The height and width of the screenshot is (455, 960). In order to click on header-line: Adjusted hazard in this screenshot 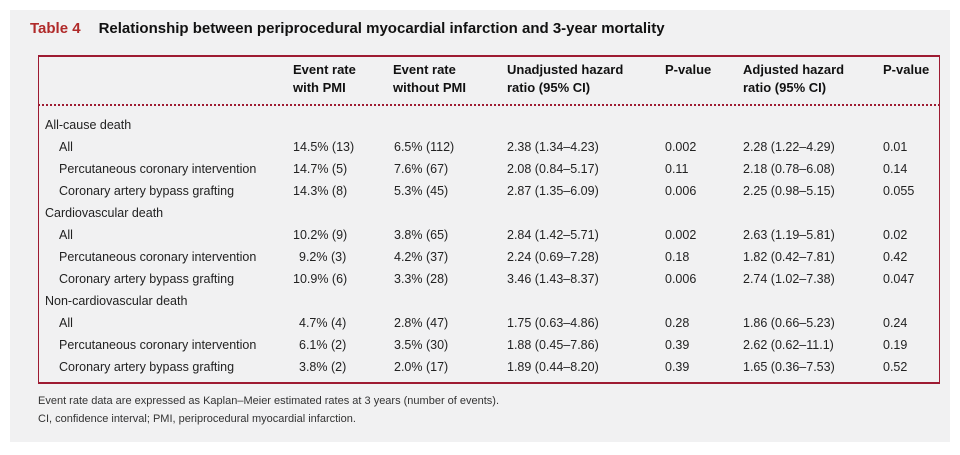, I will do `click(794, 69)`.